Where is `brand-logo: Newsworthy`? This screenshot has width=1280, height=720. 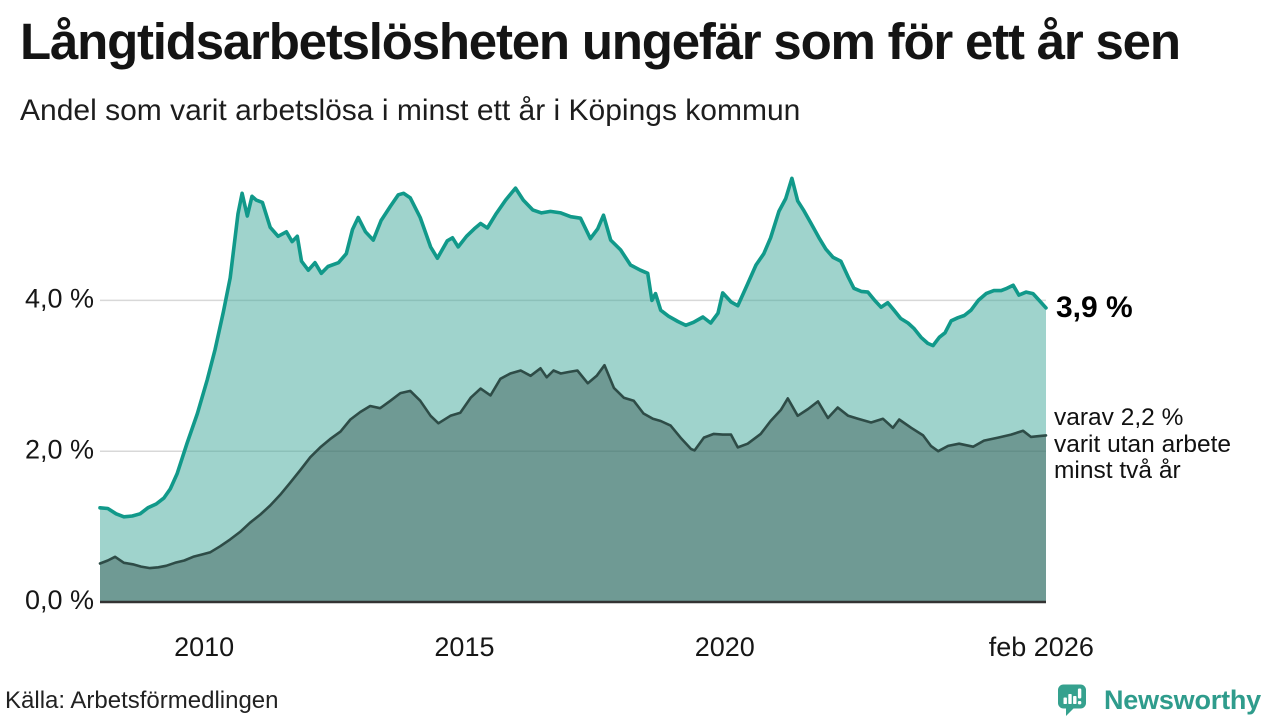 brand-logo: Newsworthy is located at coordinates (1159, 700).